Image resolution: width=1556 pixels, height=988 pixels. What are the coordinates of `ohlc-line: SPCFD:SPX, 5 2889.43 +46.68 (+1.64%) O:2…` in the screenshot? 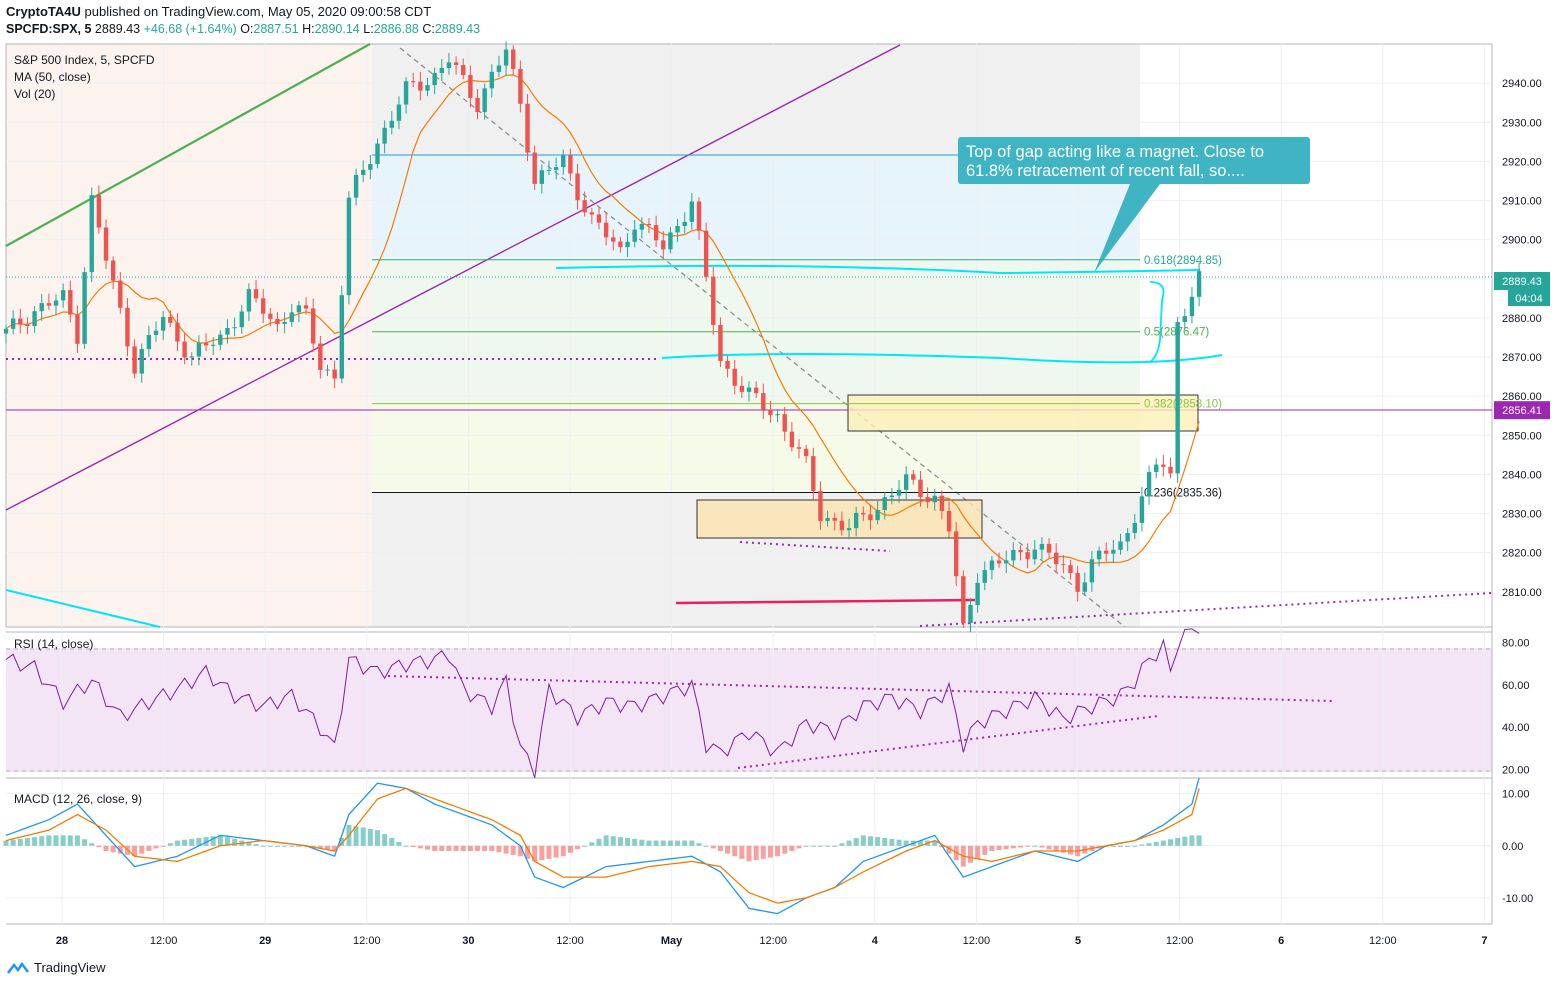 It's located at (243, 29).